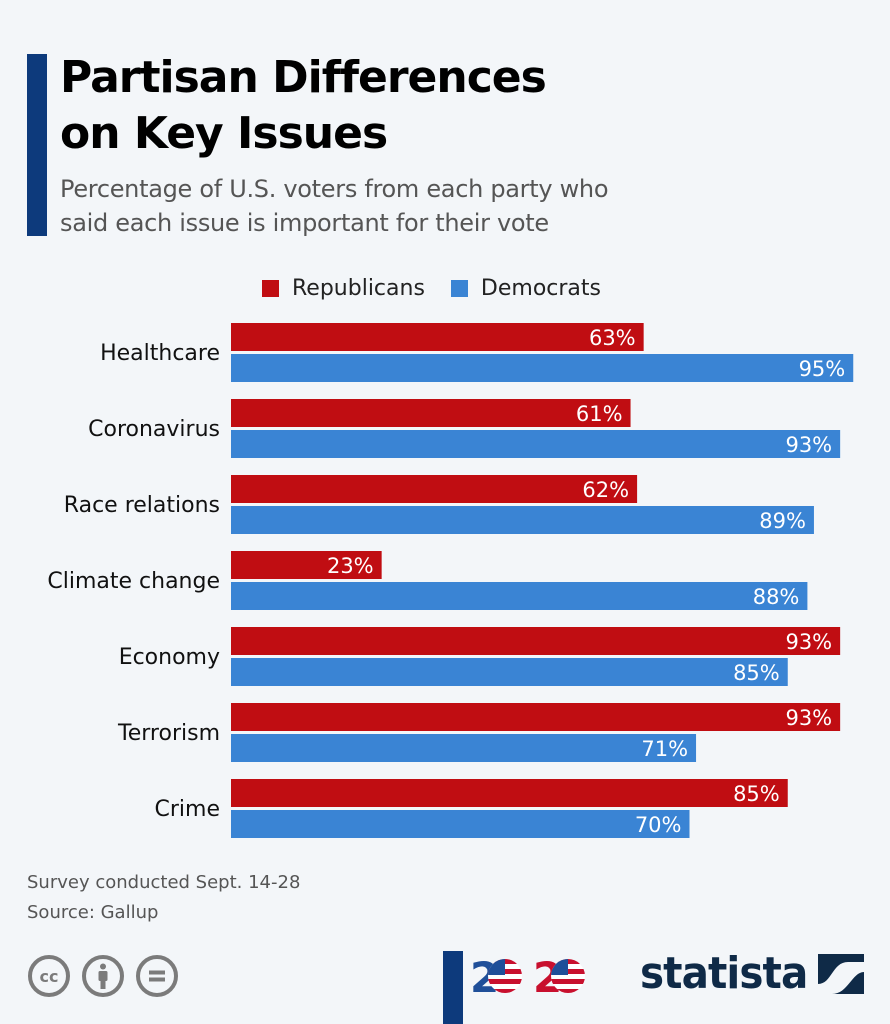 The height and width of the screenshot is (1024, 890). I want to click on title-accent-bar, so click(37, 145).